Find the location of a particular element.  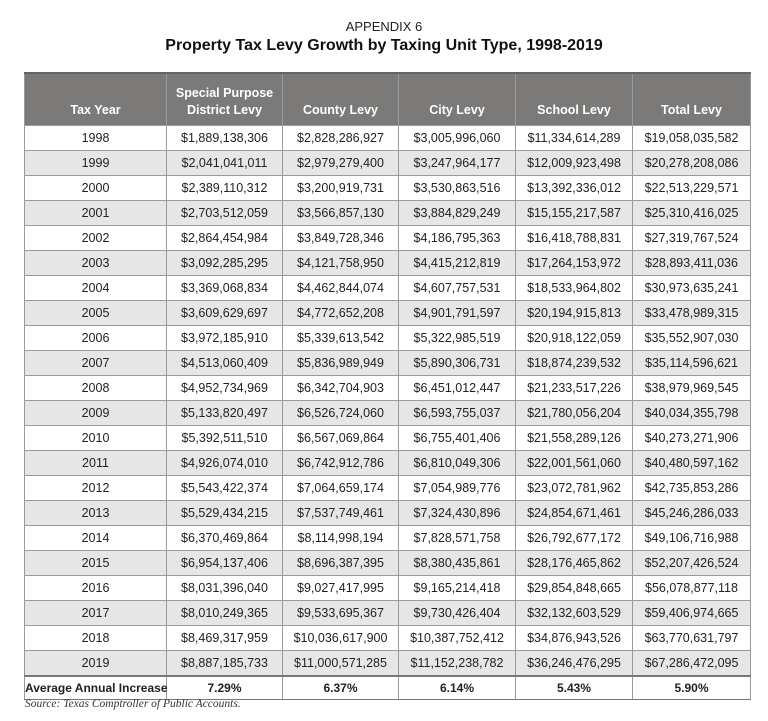

avg-total-levy: 5.90% is located at coordinates (691, 687).